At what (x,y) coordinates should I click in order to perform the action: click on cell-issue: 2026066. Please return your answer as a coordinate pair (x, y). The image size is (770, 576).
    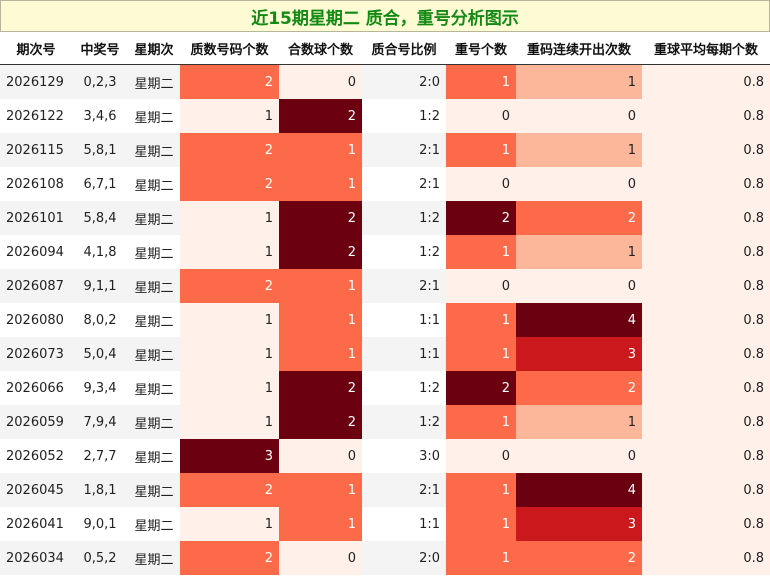
    Looking at the image, I should click on (36, 388).